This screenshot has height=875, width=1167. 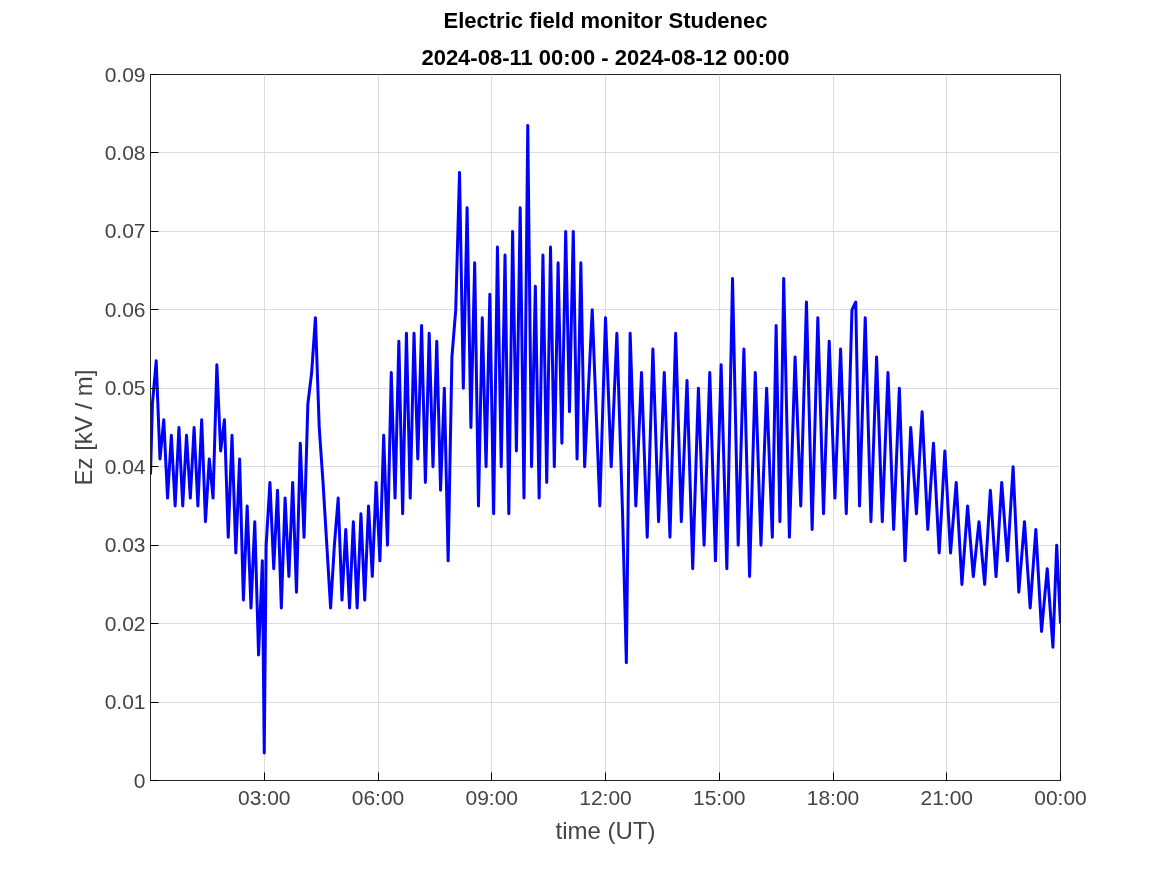 I want to click on y-axis-title: Ez [kV / m], so click(x=83, y=427).